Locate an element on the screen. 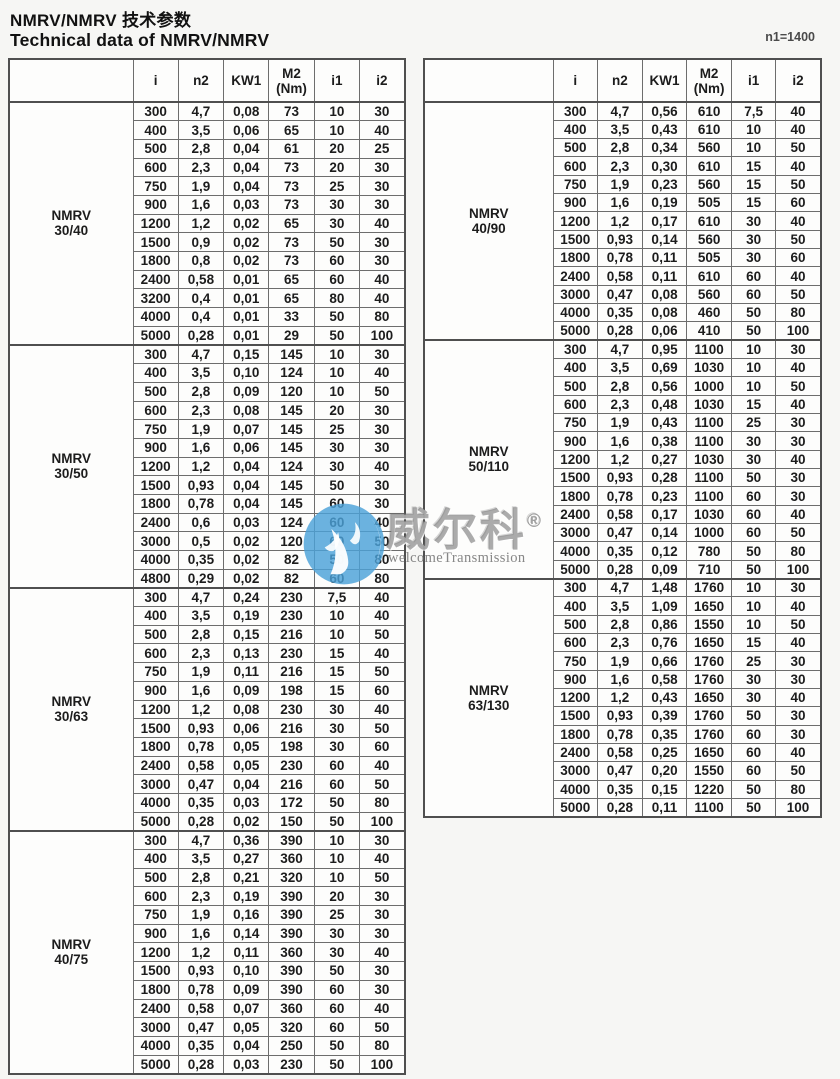 This screenshot has width=840, height=1079. table-row: 500 2,8 0,04 61 20 25 is located at coordinates (207, 148).